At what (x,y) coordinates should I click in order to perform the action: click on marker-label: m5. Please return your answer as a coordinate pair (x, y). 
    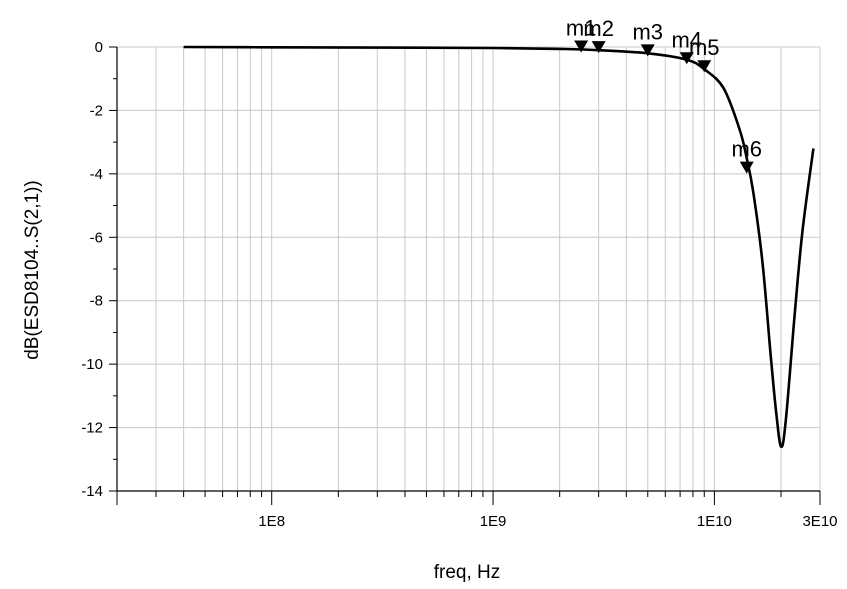
    Looking at the image, I should click on (704, 47).